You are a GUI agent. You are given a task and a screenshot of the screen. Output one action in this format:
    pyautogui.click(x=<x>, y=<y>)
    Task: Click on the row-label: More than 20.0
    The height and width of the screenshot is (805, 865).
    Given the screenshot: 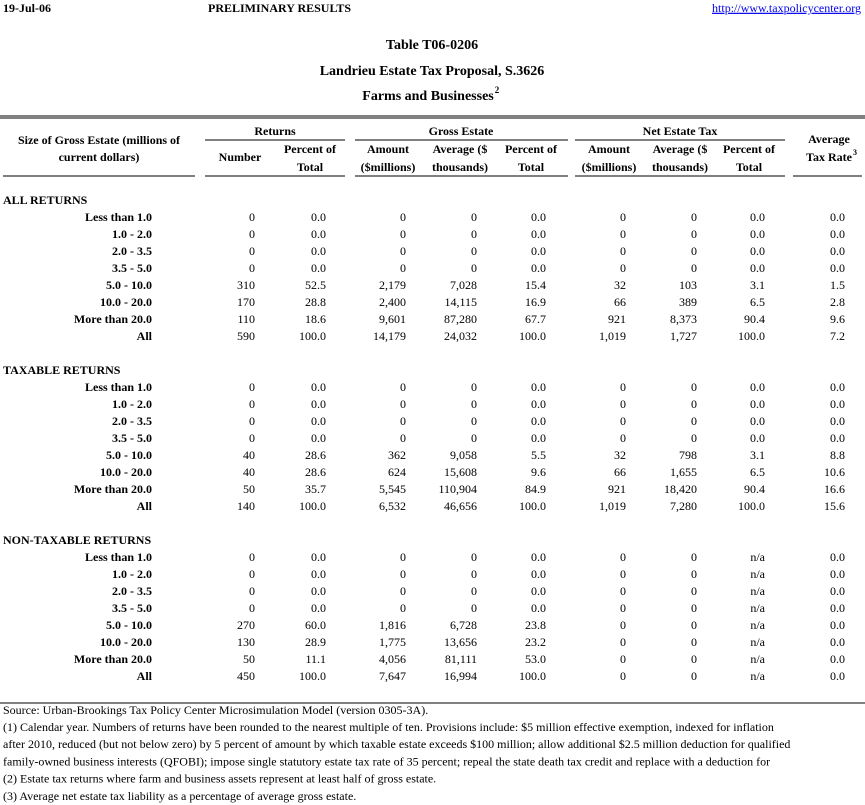 What is the action you would take?
    pyautogui.click(x=113, y=489)
    